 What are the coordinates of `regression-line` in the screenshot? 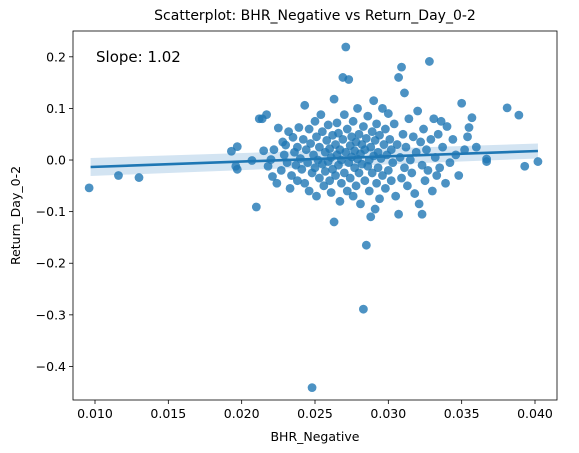 It's located at (314, 159).